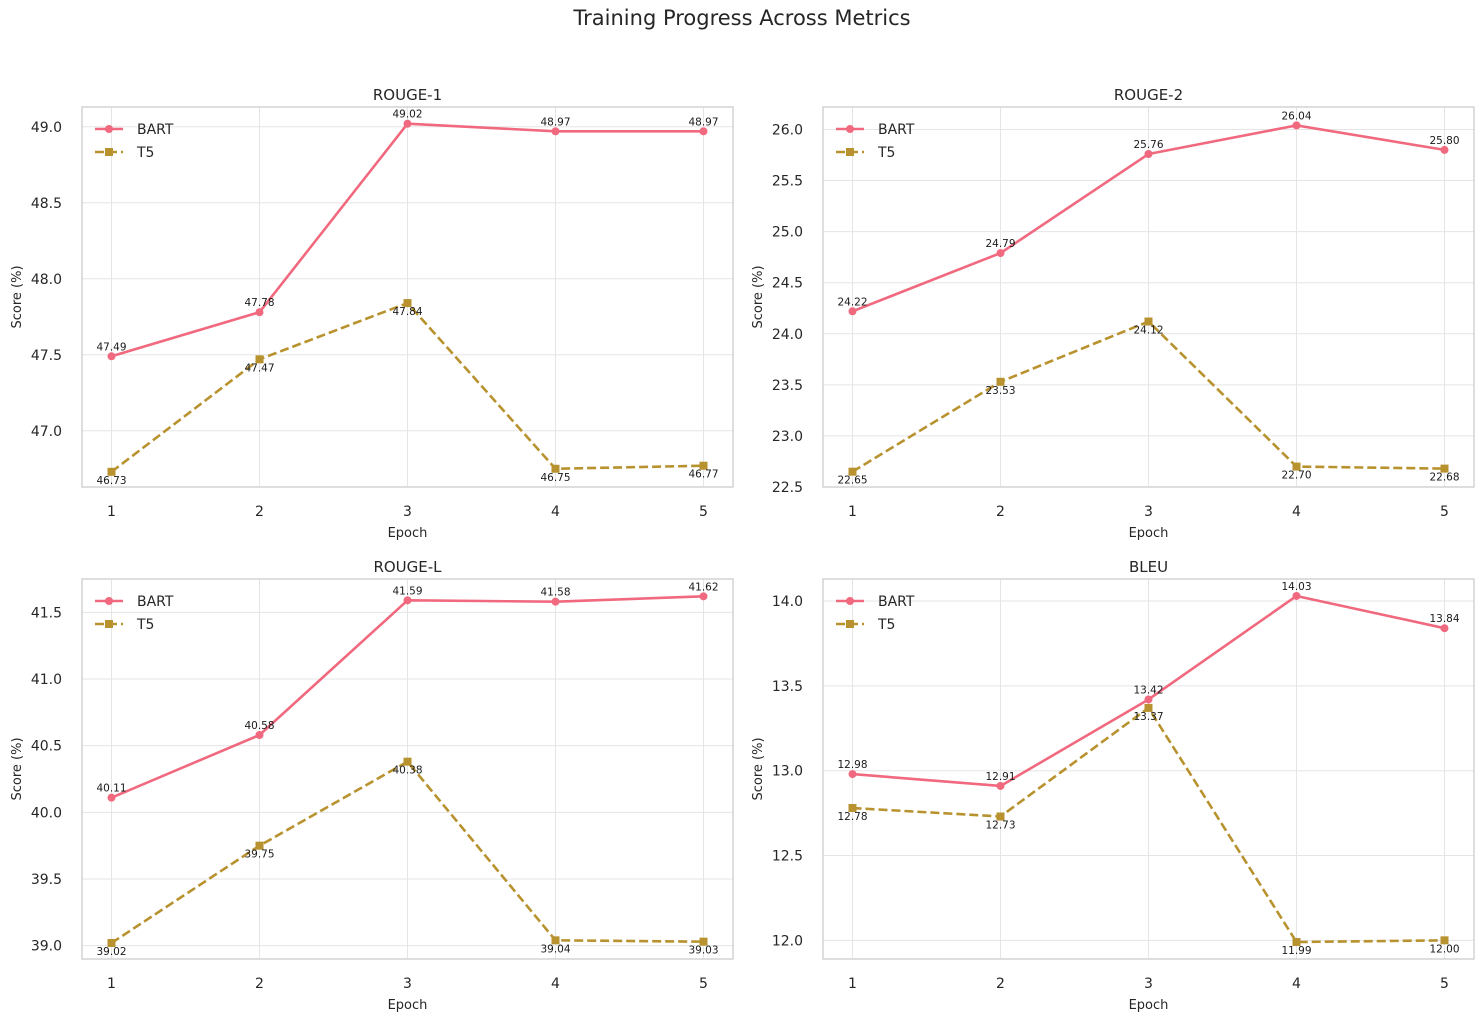 Image resolution: width=1484 pixels, height=1022 pixels. I want to click on y-tick-label: 24.5, so click(787, 284).